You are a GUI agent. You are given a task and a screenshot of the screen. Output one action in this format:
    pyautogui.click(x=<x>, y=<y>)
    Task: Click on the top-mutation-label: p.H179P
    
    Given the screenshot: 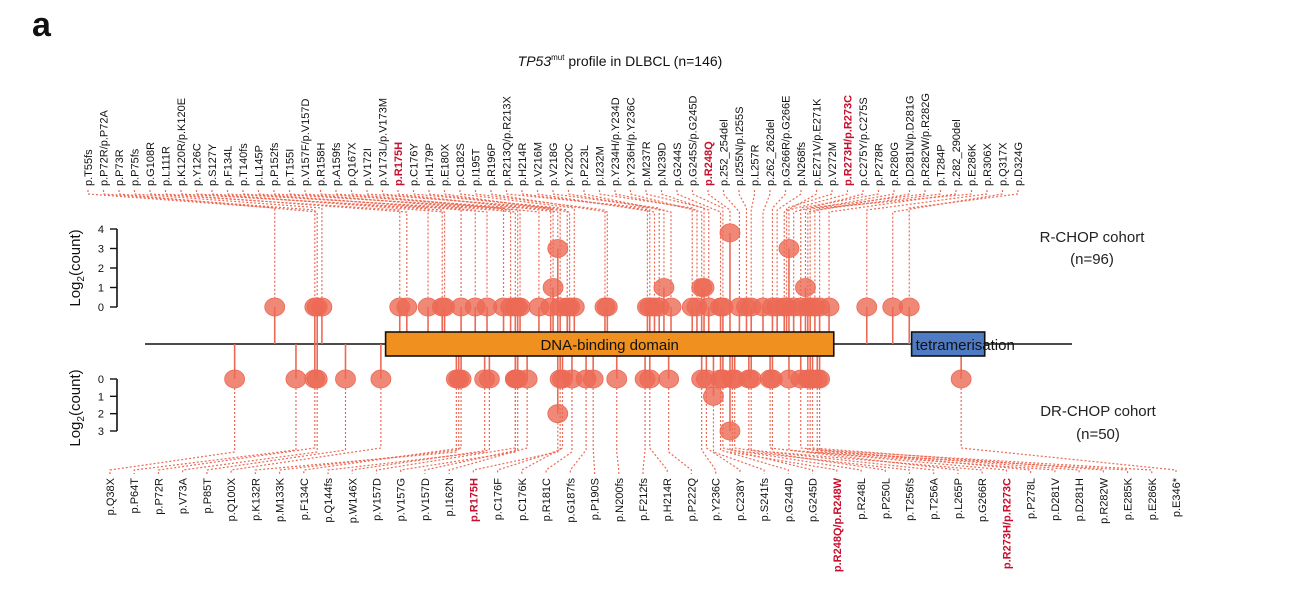 What is the action you would take?
    pyautogui.click(x=430, y=164)
    